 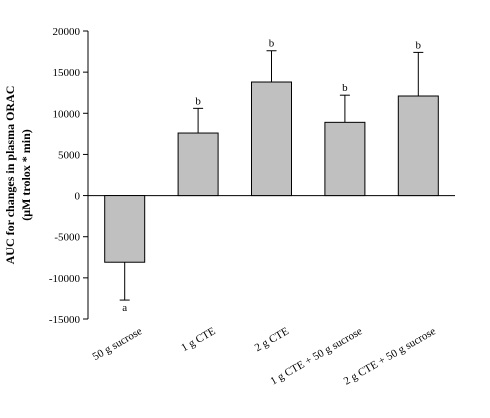 I want to click on x-tick-label: 50 g sucrose, so click(x=118, y=344).